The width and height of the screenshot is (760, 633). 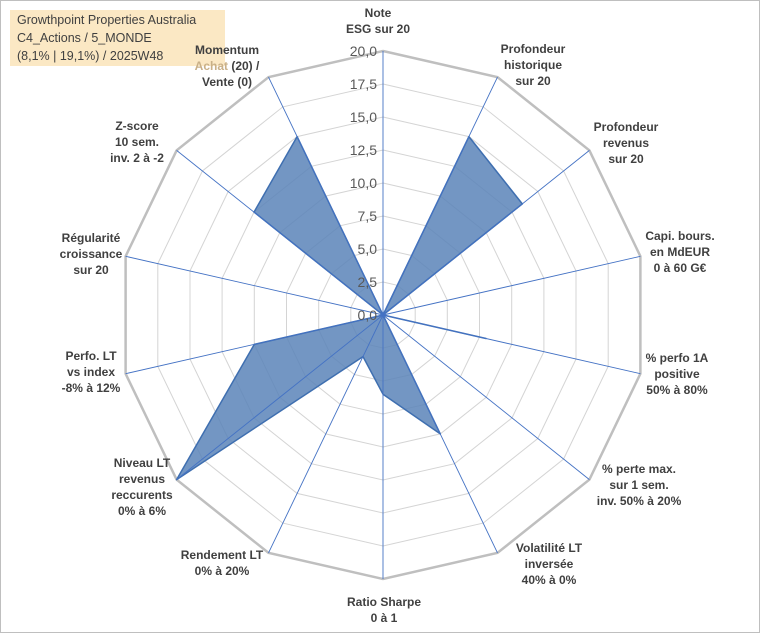 I want to click on label-line: Rendement LT, so click(x=222, y=555).